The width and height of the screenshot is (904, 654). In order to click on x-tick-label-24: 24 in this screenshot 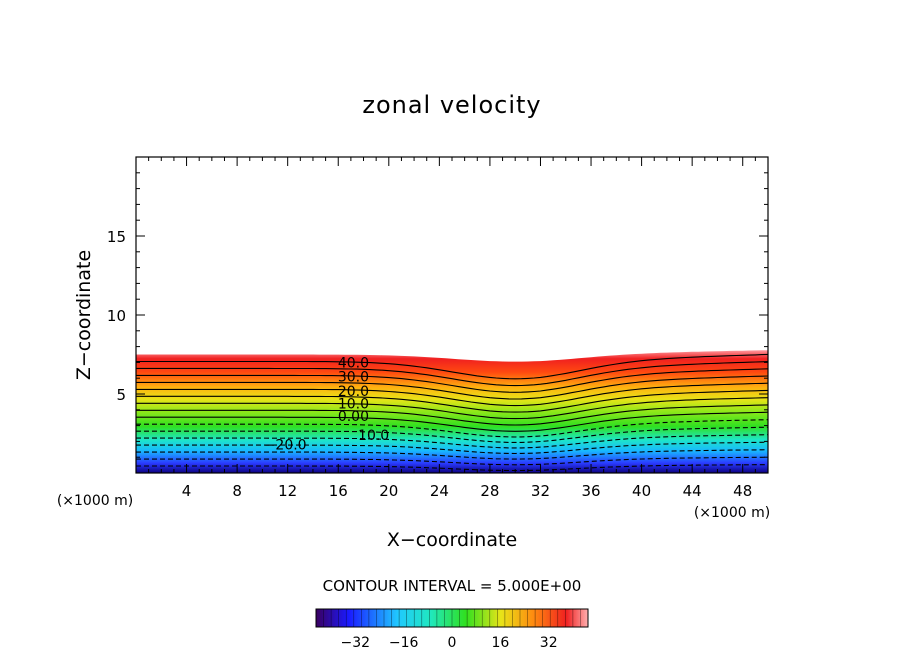, I will do `click(439, 491)`.